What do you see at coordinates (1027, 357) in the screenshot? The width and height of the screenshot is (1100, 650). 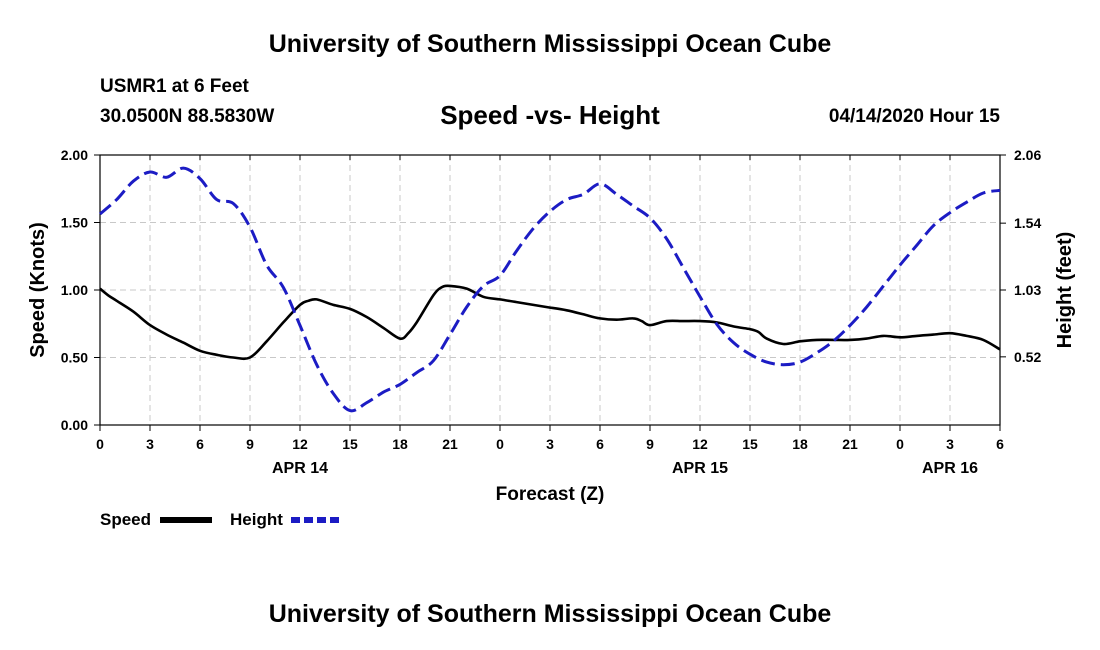 I see `y-tick-label-right: 0.52` at bounding box center [1027, 357].